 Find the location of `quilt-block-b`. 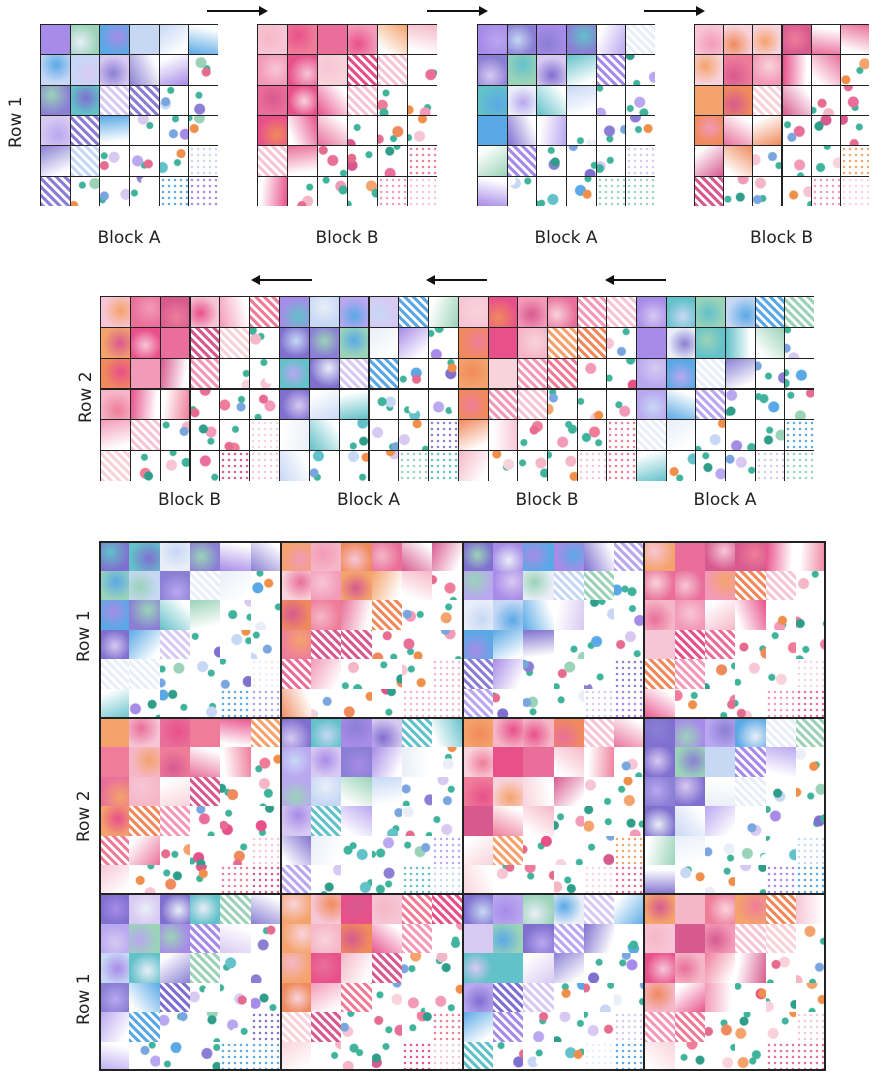

quilt-block-b is located at coordinates (735, 982).